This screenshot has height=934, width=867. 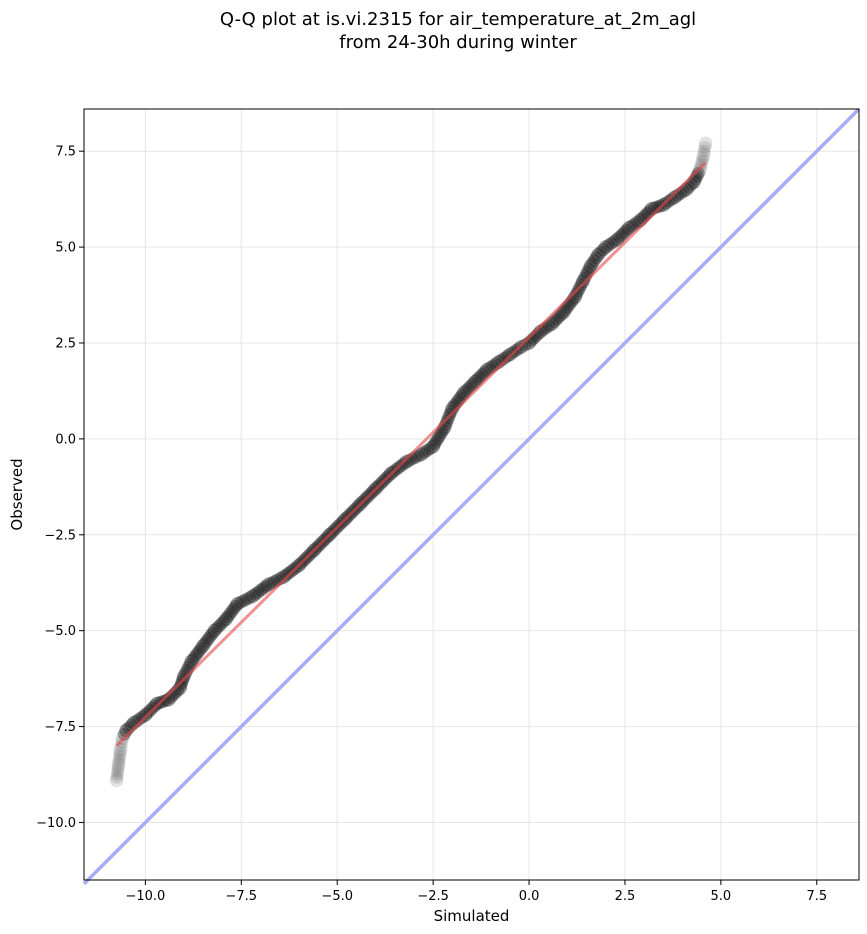 What do you see at coordinates (60, 631) in the screenshot?
I see `y-tick-label: −5.0` at bounding box center [60, 631].